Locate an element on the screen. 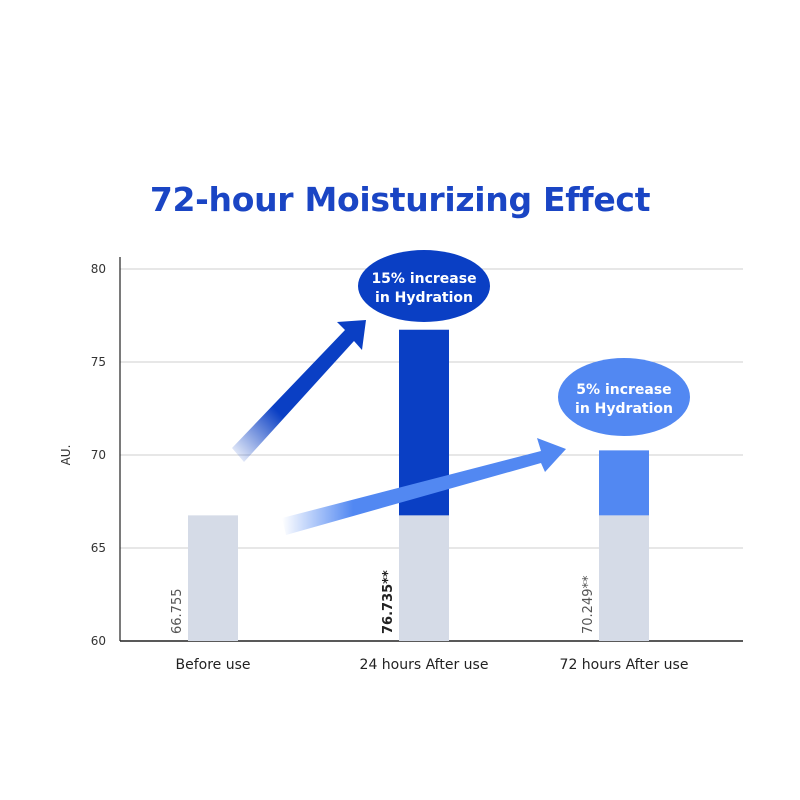 Image resolution: width=800 pixels, height=800 pixels. chart-title: 72-hour Moisturizing Effect is located at coordinates (400, 199).